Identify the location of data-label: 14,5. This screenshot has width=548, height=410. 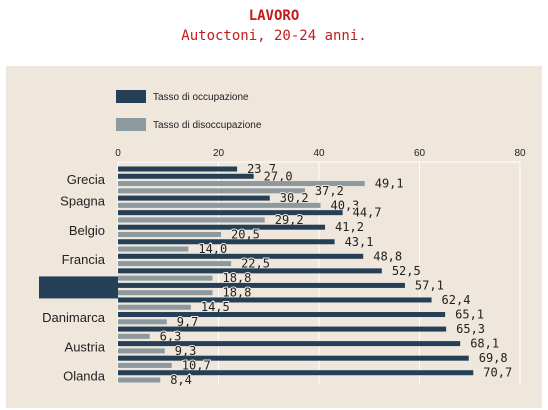
(215, 307).